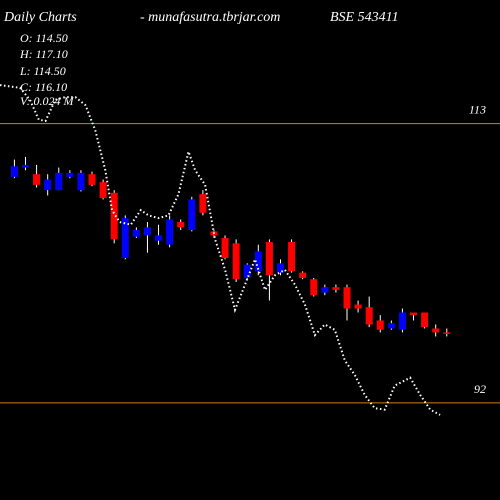 The width and height of the screenshot is (500, 500). Describe the element at coordinates (364, 17) in the screenshot. I see `symbol: BSE 543411` at that location.